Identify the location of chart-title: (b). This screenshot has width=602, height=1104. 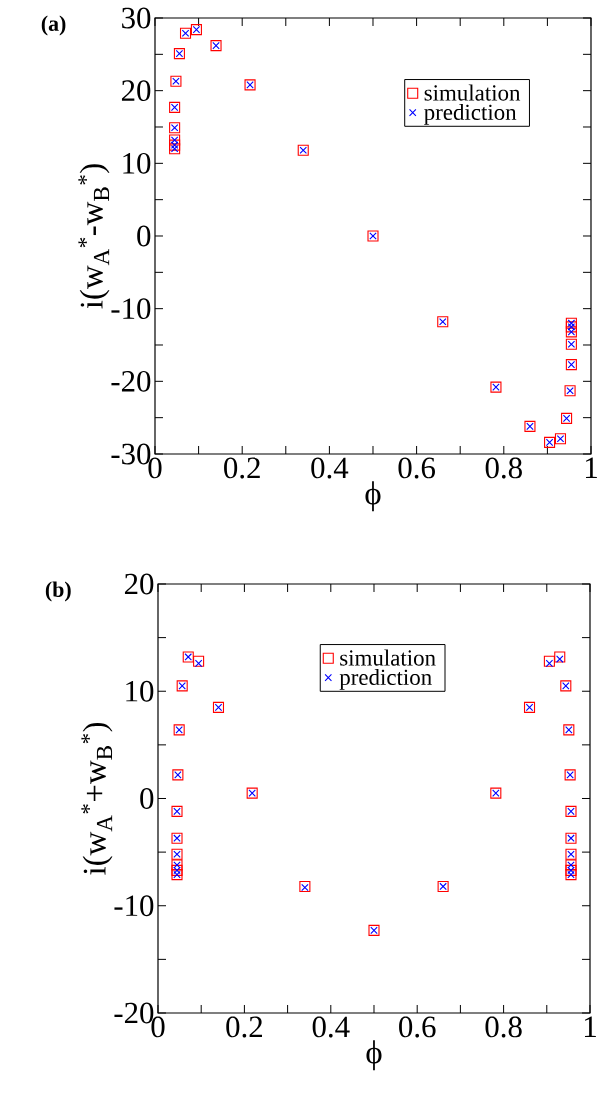
(58, 591).